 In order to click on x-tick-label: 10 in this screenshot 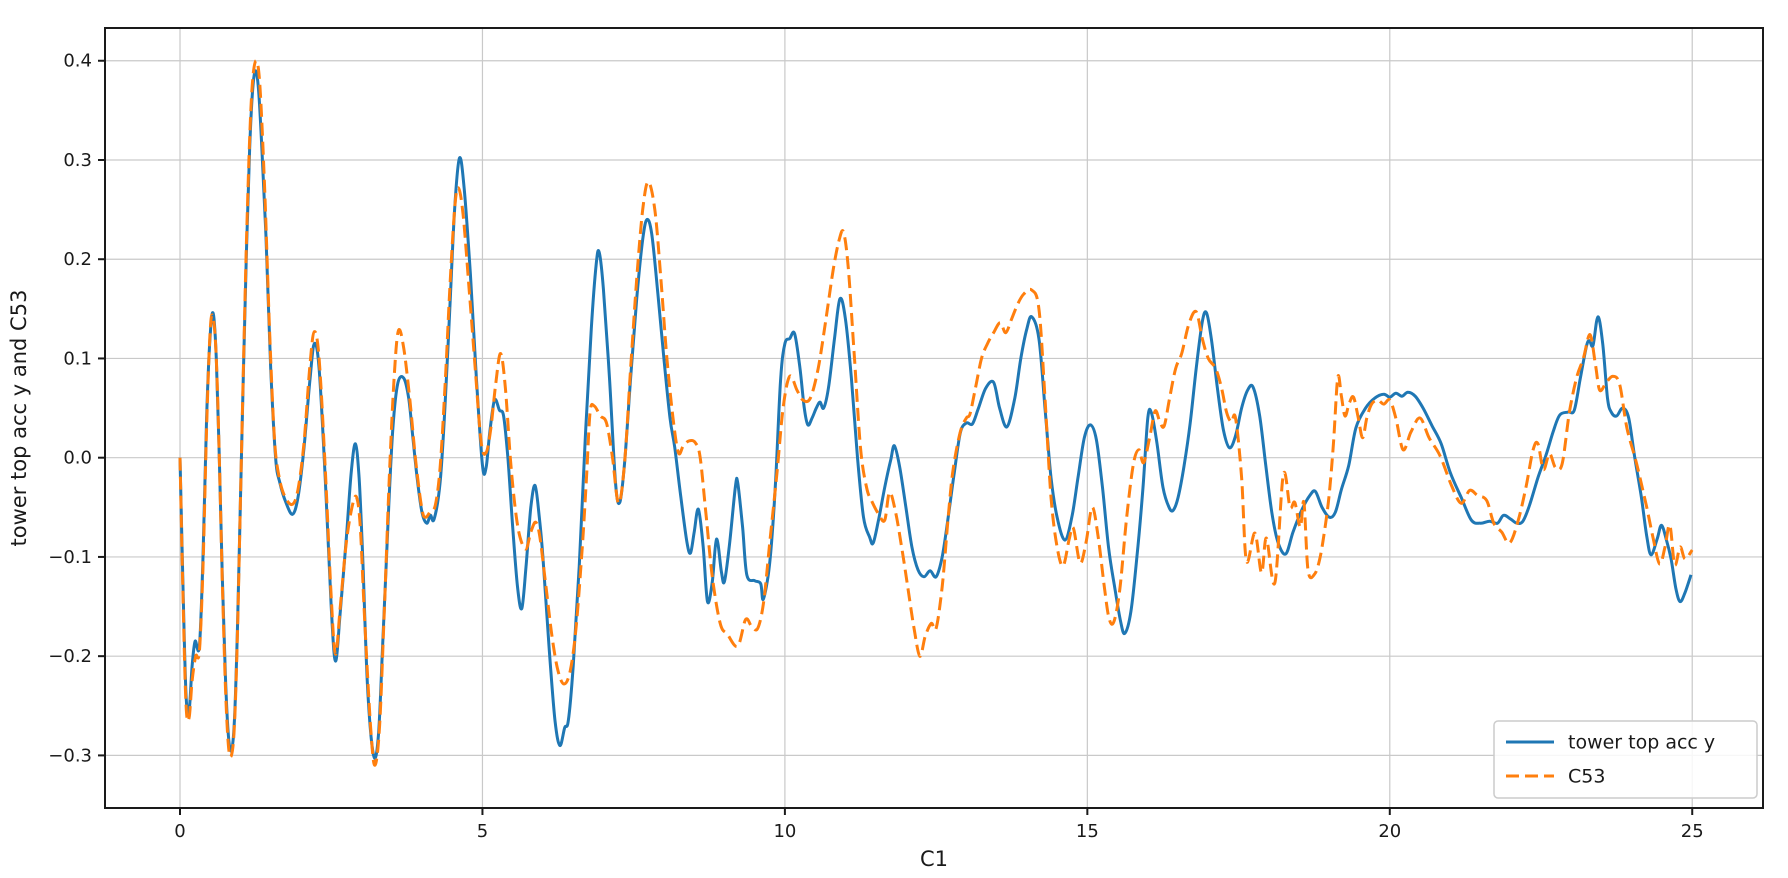, I will do `click(784, 831)`.